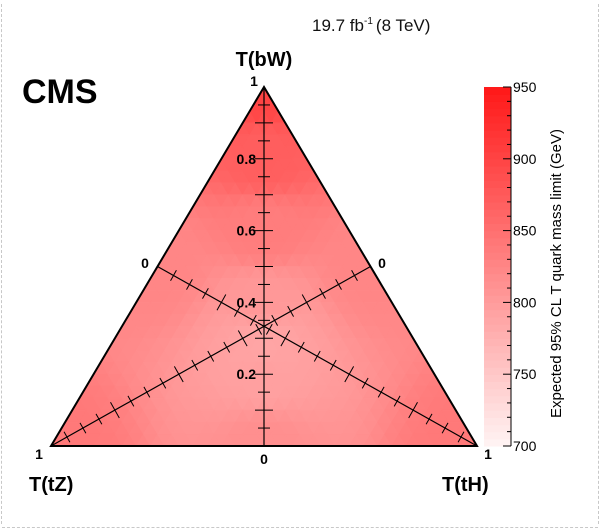  I want to click on colorbar-title: Expected 95% CL T quark mass limit (GeV), so click(556, 273).